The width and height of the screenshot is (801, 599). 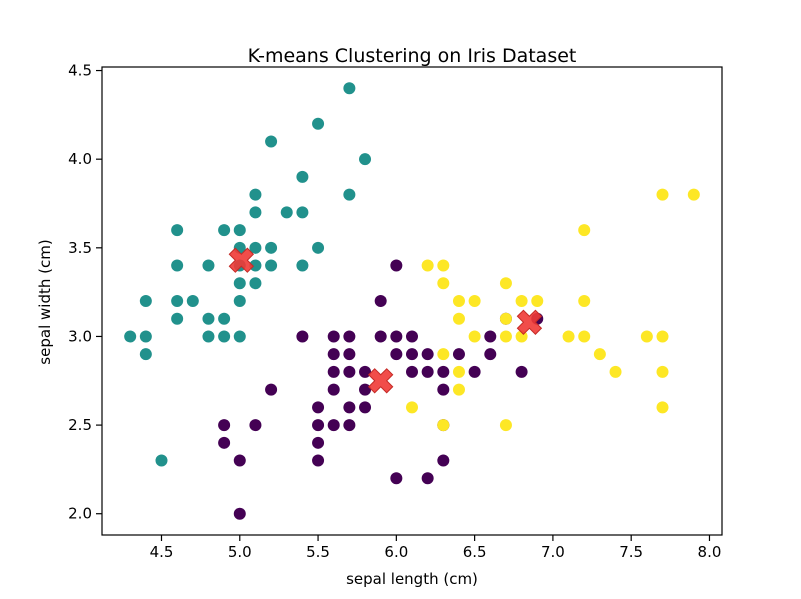 I want to click on y-axis-label: sepal width (cm), so click(x=45, y=301).